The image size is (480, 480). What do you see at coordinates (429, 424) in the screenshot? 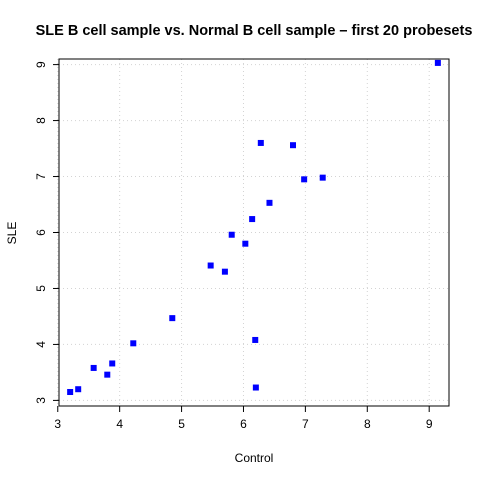
I see `x-tick-label: 9` at bounding box center [429, 424].